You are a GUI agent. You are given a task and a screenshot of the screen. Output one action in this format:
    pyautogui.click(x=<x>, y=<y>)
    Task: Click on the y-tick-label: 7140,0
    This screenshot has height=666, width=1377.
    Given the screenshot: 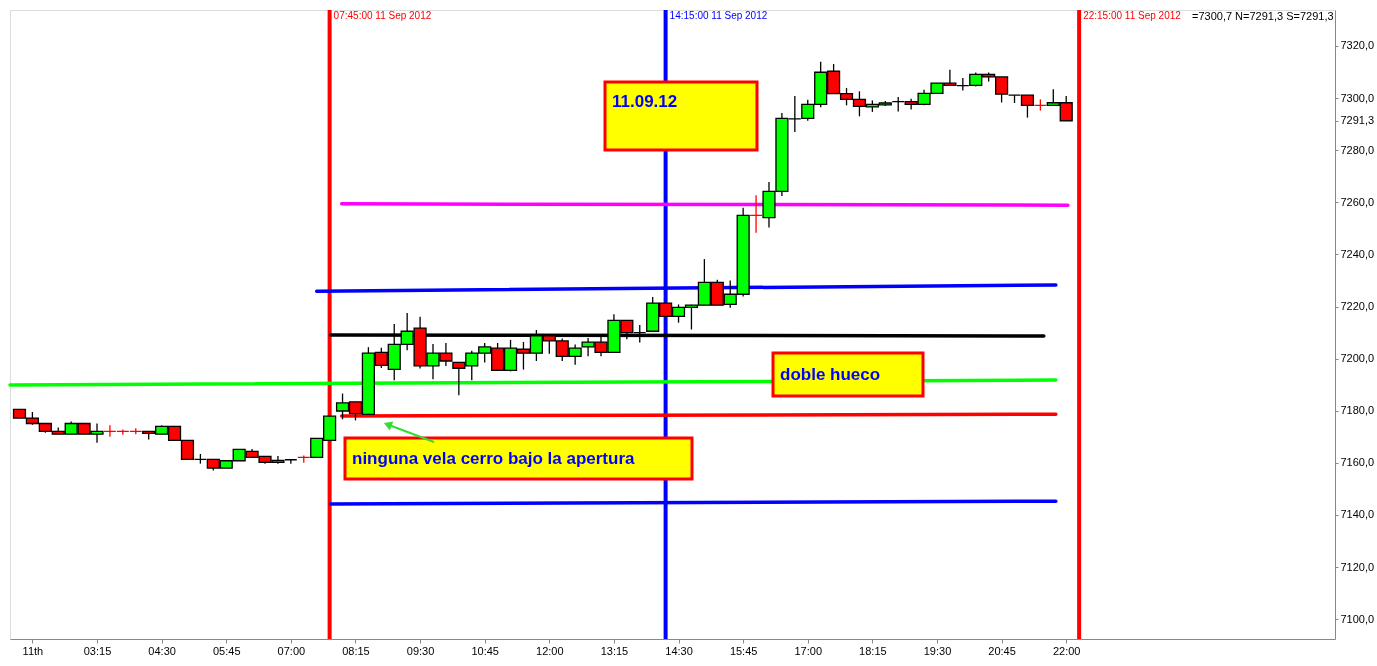 What is the action you would take?
    pyautogui.click(x=1357, y=514)
    